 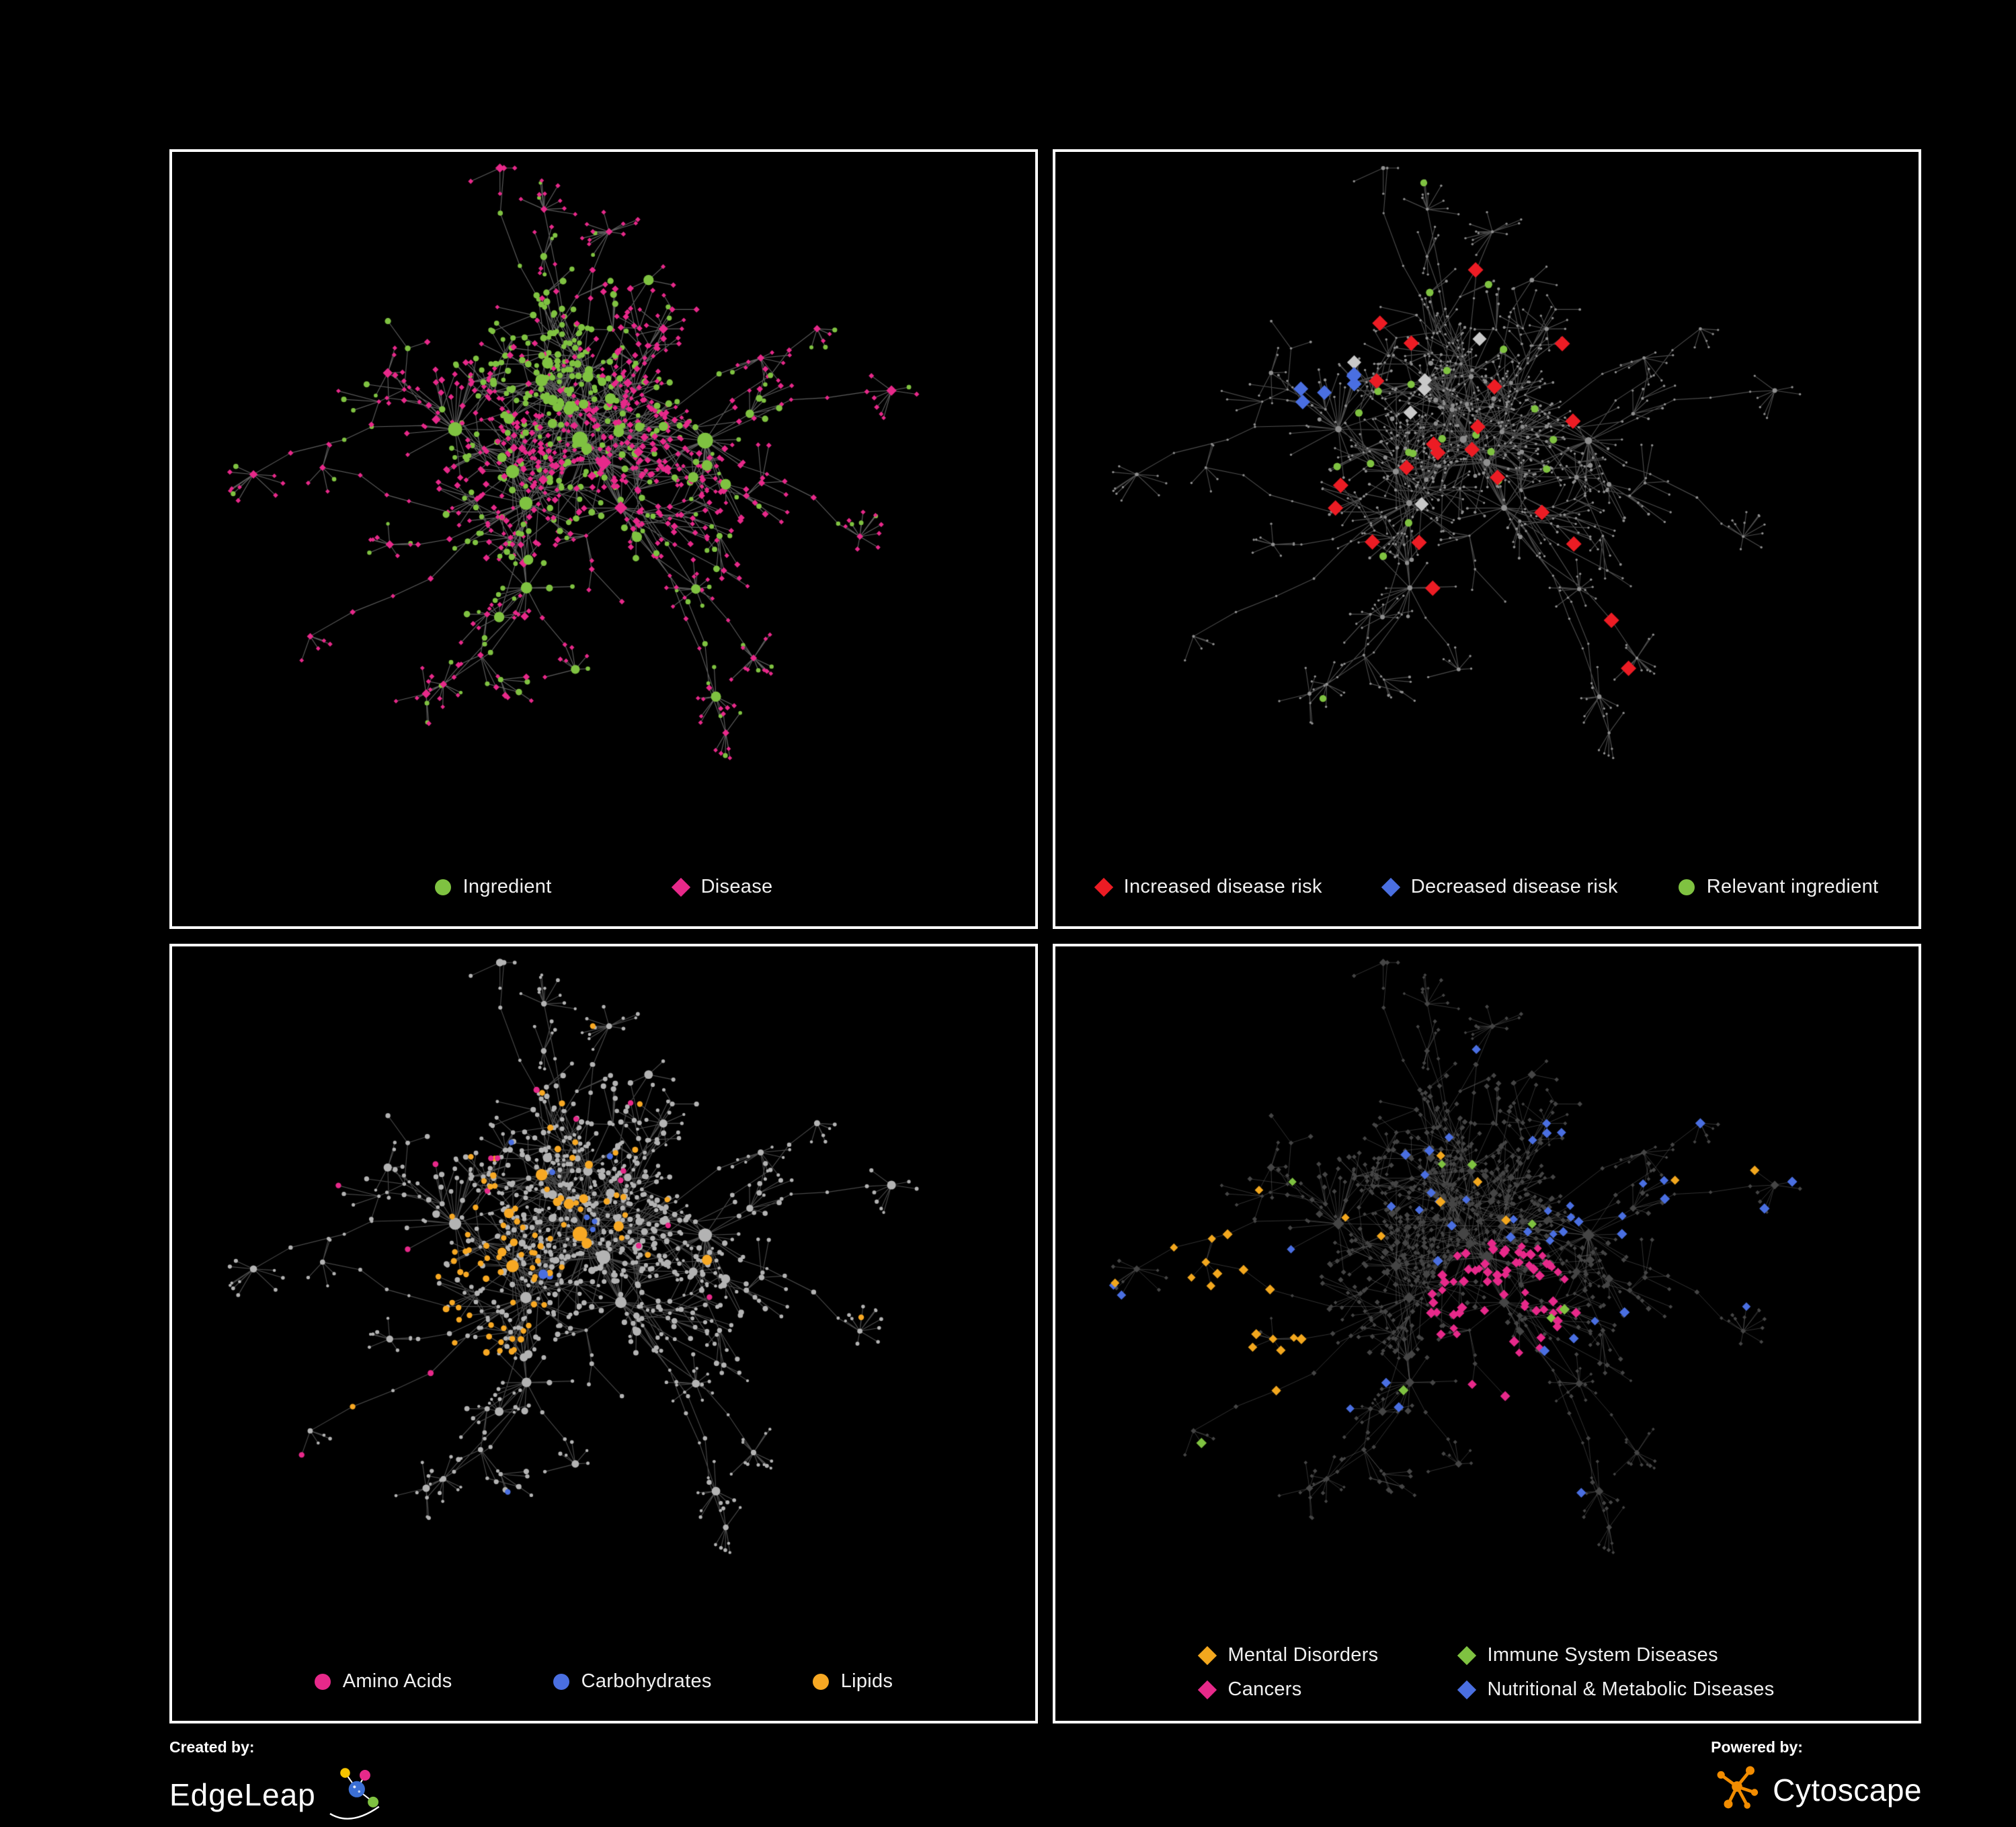 What do you see at coordinates (1264, 1689) in the screenshot?
I see `legend-label: Cancers` at bounding box center [1264, 1689].